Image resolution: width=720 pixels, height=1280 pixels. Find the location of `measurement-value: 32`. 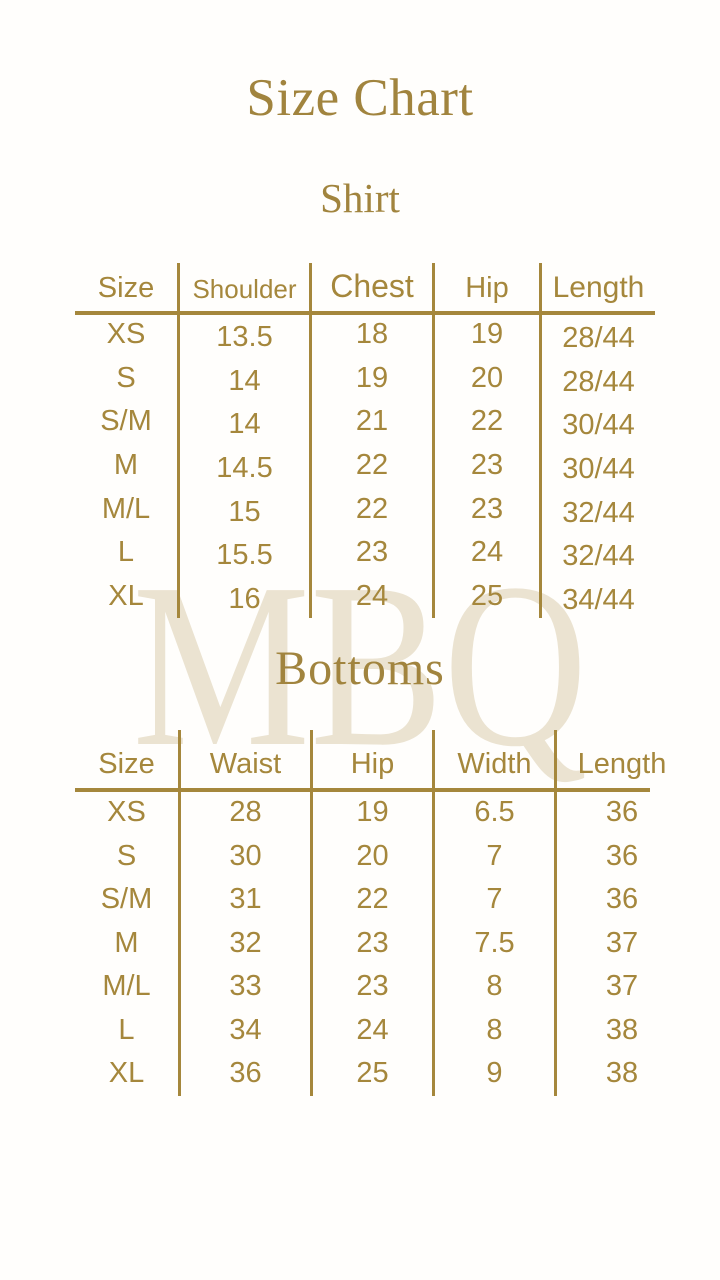

measurement-value: 32 is located at coordinates (247, 943).